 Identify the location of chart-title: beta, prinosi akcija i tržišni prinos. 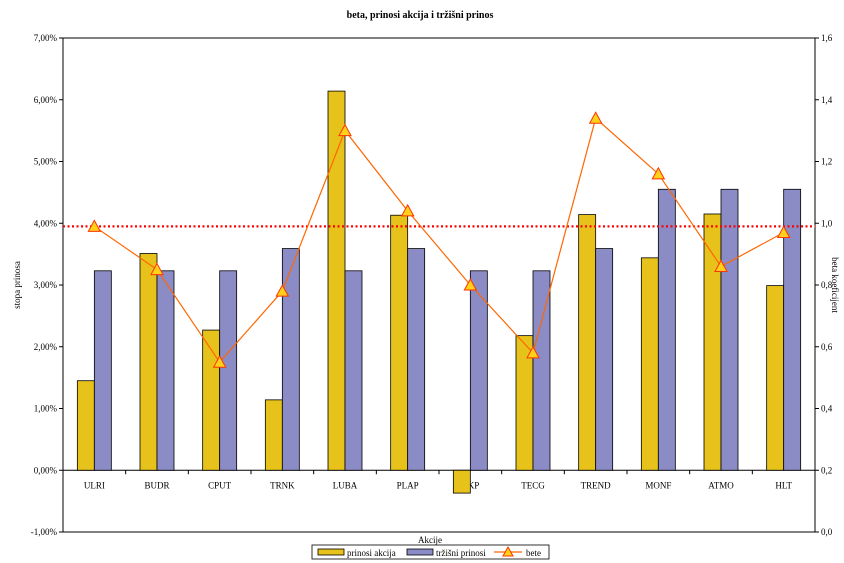
(420, 15).